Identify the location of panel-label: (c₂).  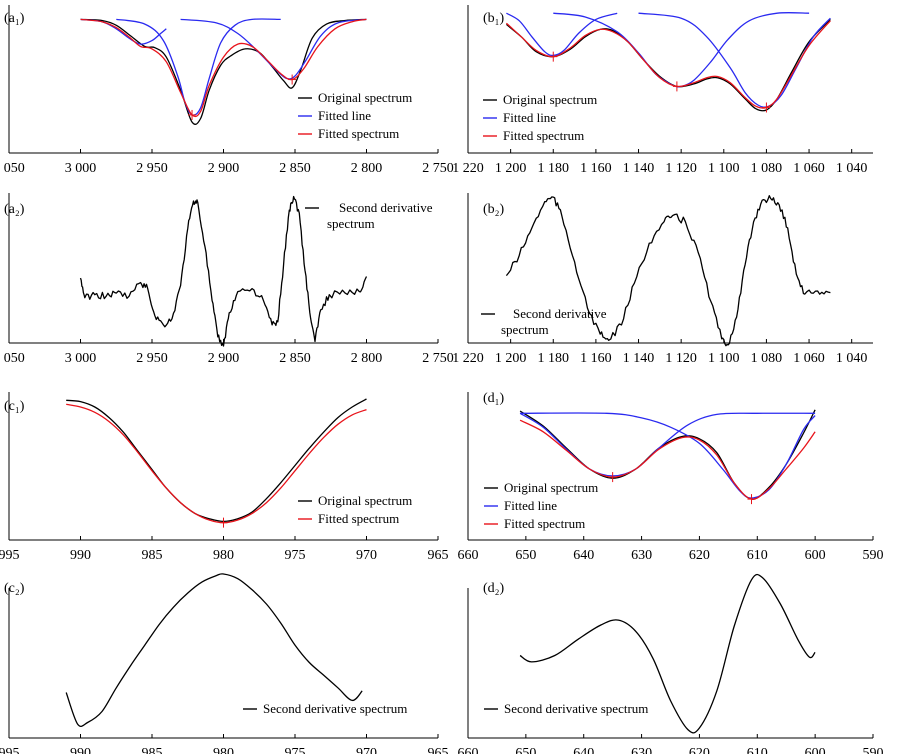
(14, 588).